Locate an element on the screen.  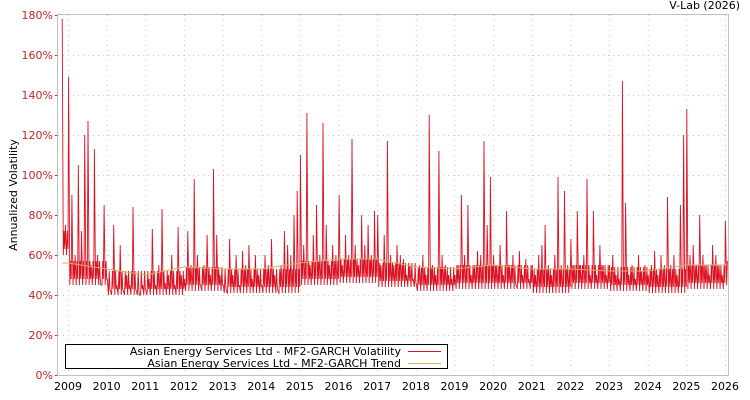
x-tick-label: 2021 is located at coordinates (532, 386).